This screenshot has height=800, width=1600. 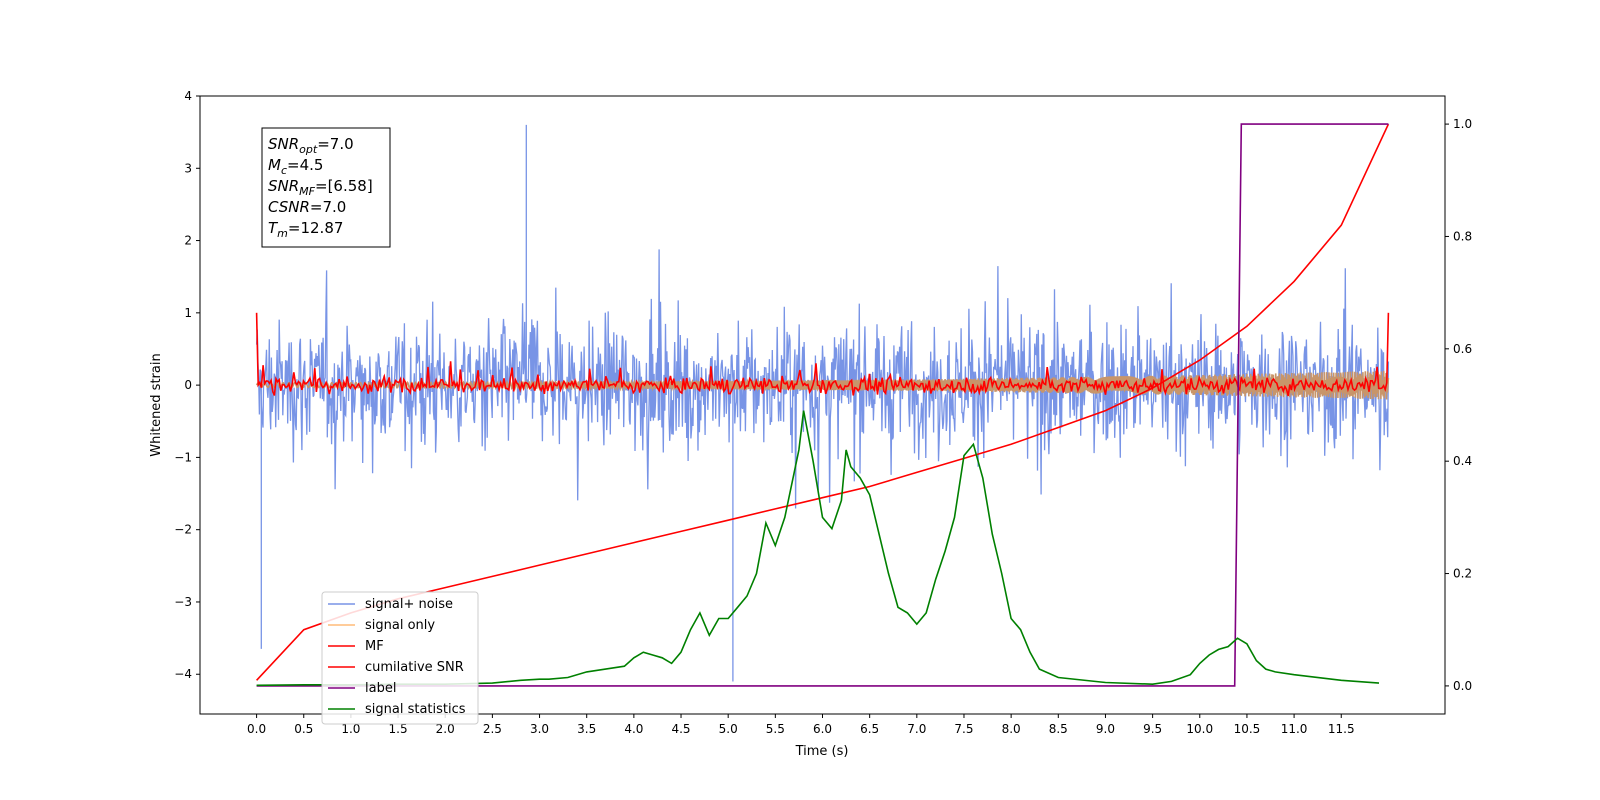 I want to click on legend-entry: signal only, so click(x=400, y=625).